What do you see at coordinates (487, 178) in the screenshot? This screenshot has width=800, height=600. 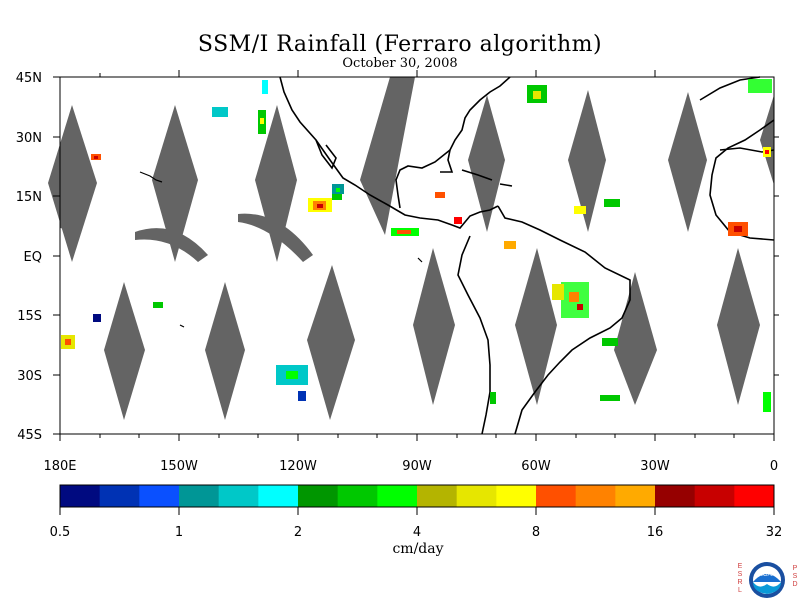 I see `coast-caribbean` at bounding box center [487, 178].